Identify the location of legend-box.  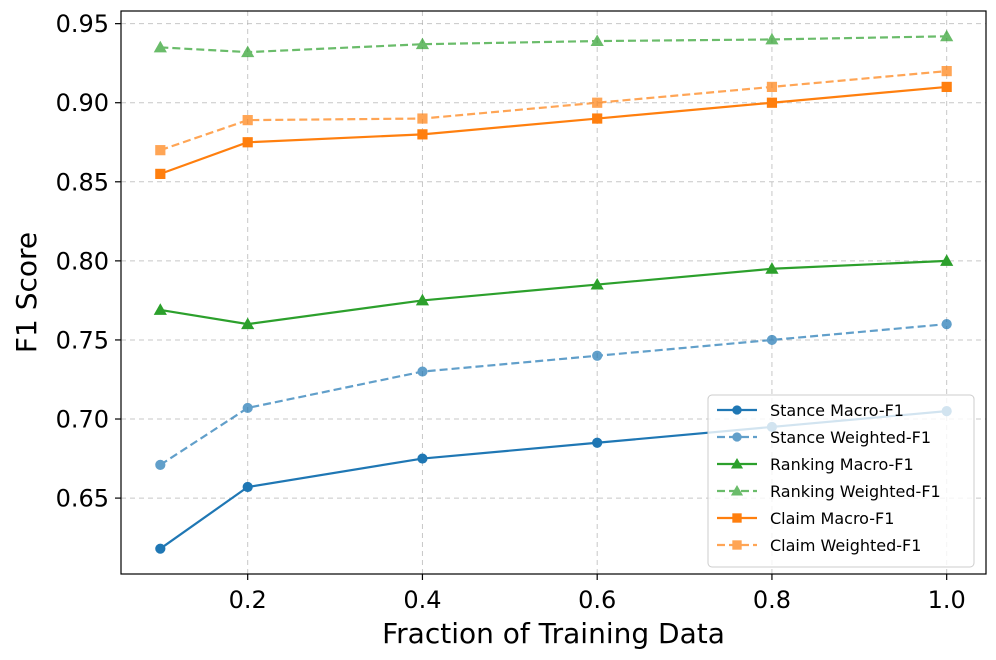
(841, 481).